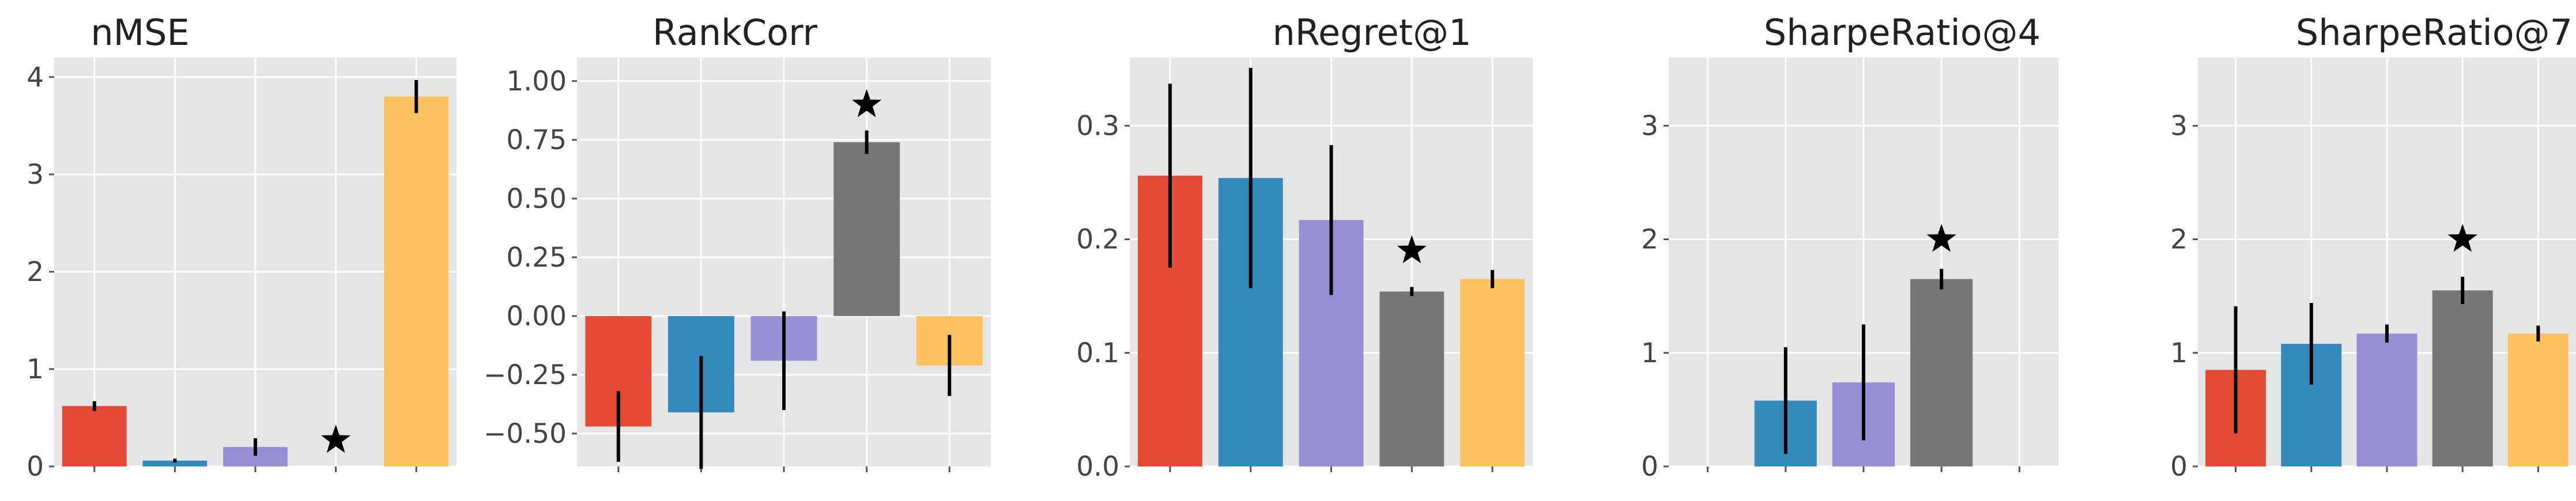 This screenshot has height=501, width=2576. I want to click on panel-title: SharpeRatio@4, so click(1902, 33).